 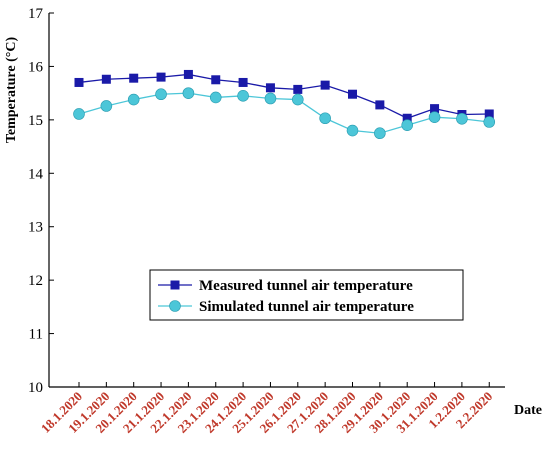 I want to click on y-tick-label-3: 13, so click(x=35, y=228).